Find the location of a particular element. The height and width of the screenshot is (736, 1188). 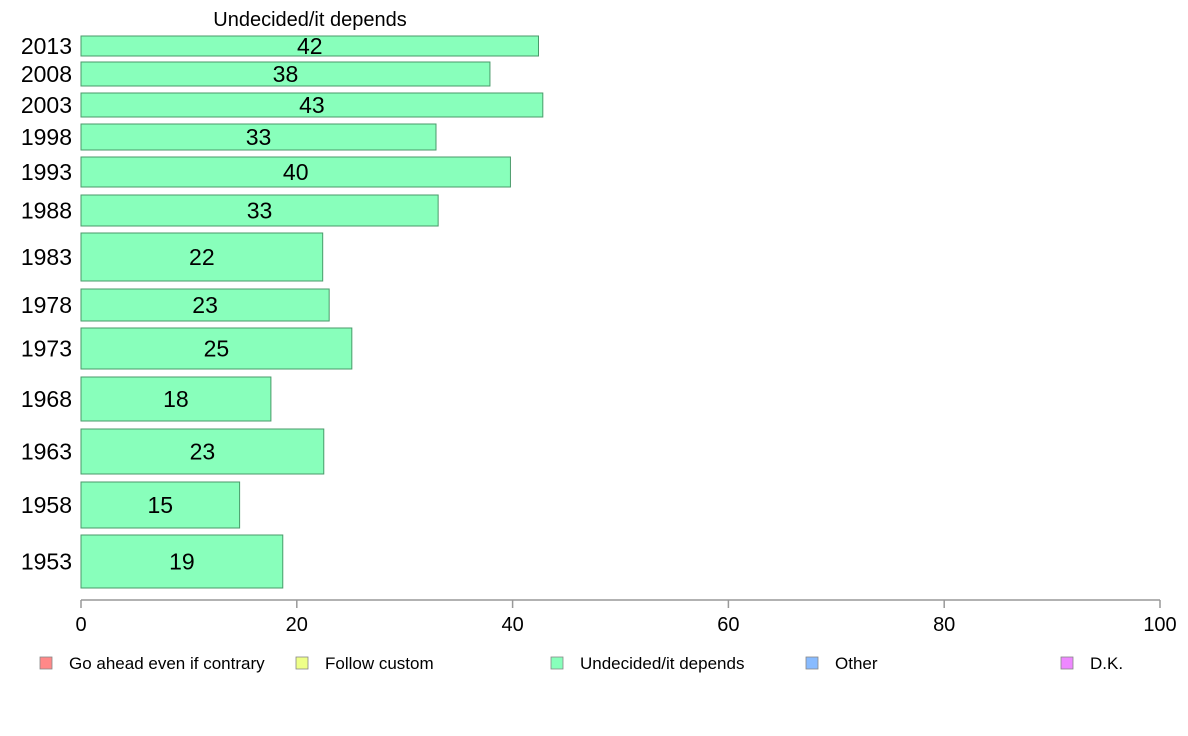

bar-1988 is located at coordinates (259, 210).